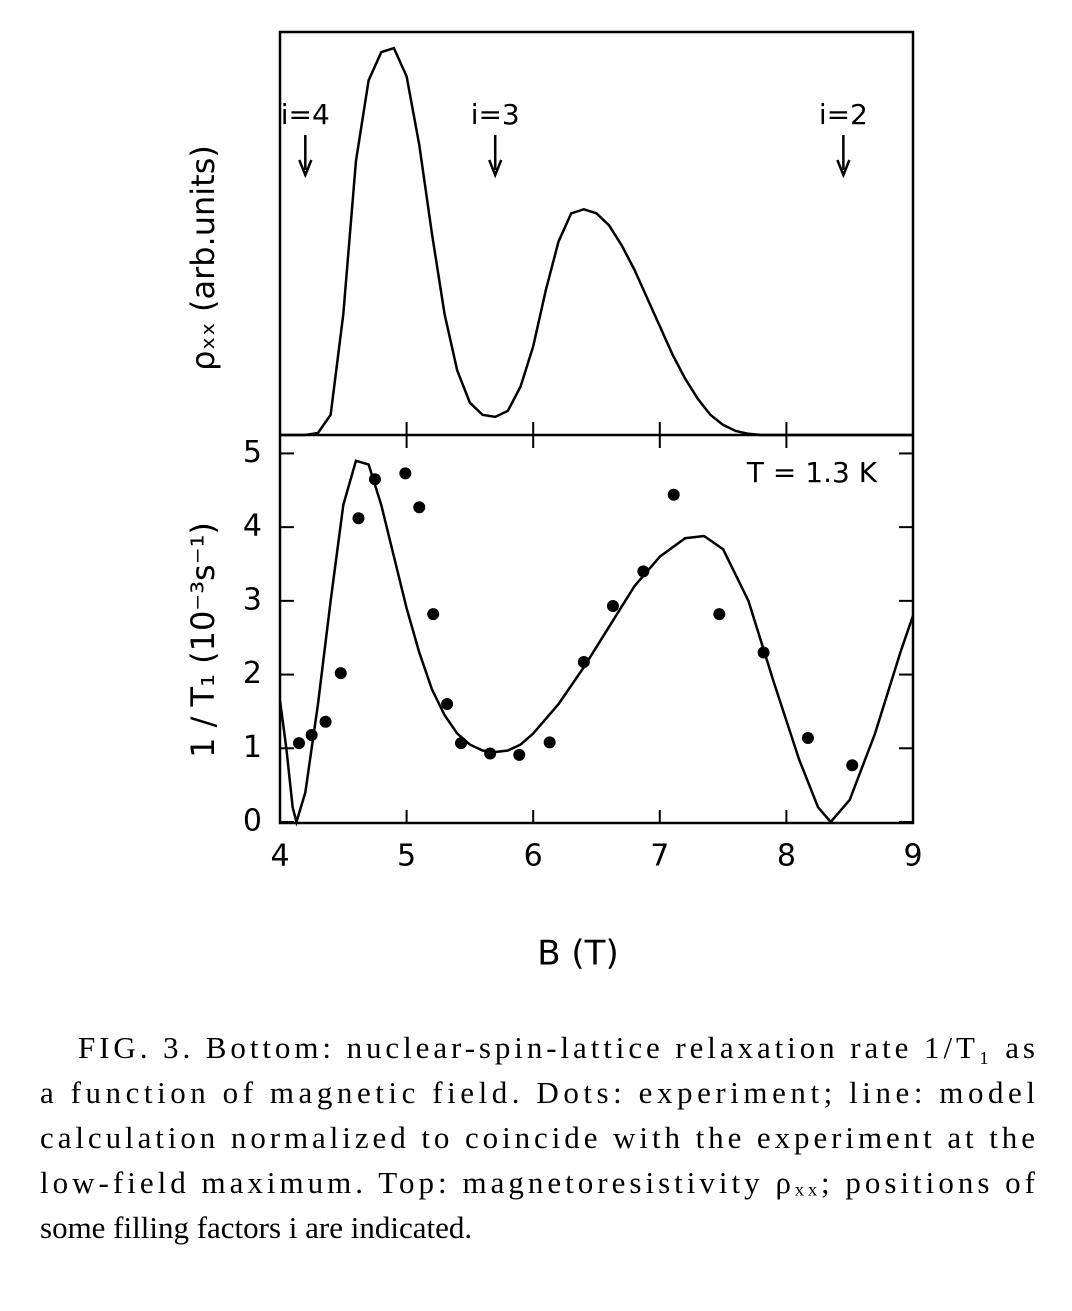  What do you see at coordinates (305, 114) in the screenshot?
I see `filling-factor-label: i=4` at bounding box center [305, 114].